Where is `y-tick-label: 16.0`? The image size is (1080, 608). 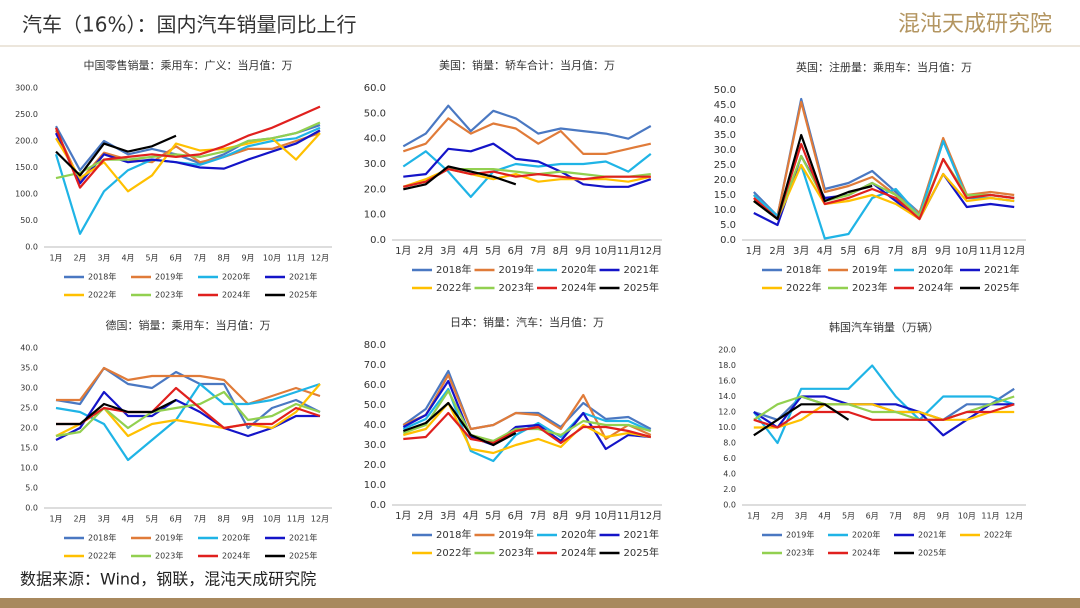
y-tick-label: 16.0 is located at coordinates (727, 381).